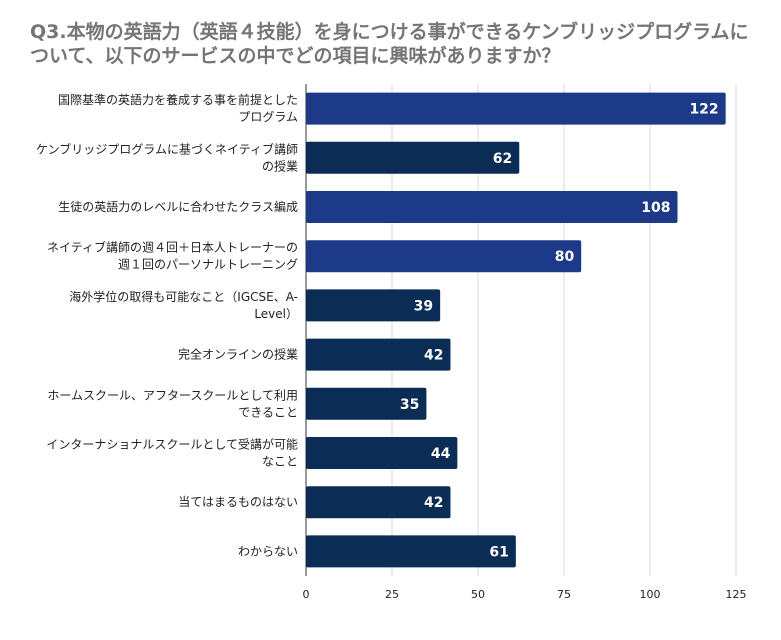 The width and height of the screenshot is (781, 640). What do you see at coordinates (441, 454) in the screenshot?
I see `bar-value-label: 44` at bounding box center [441, 454].